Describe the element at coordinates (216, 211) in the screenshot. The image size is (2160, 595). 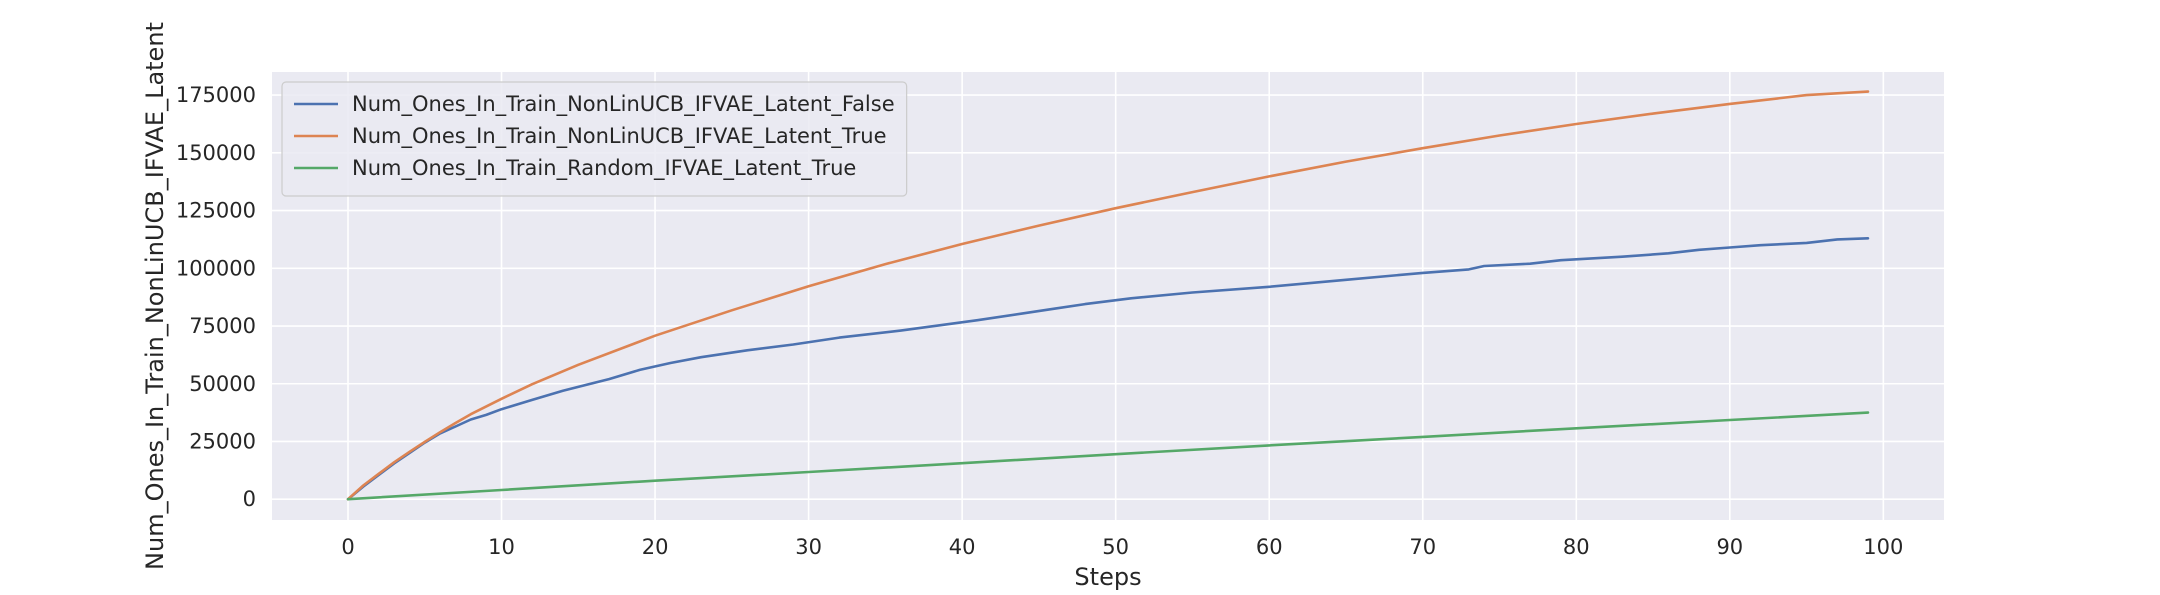
I see `y-tick-label: 125000` at that location.